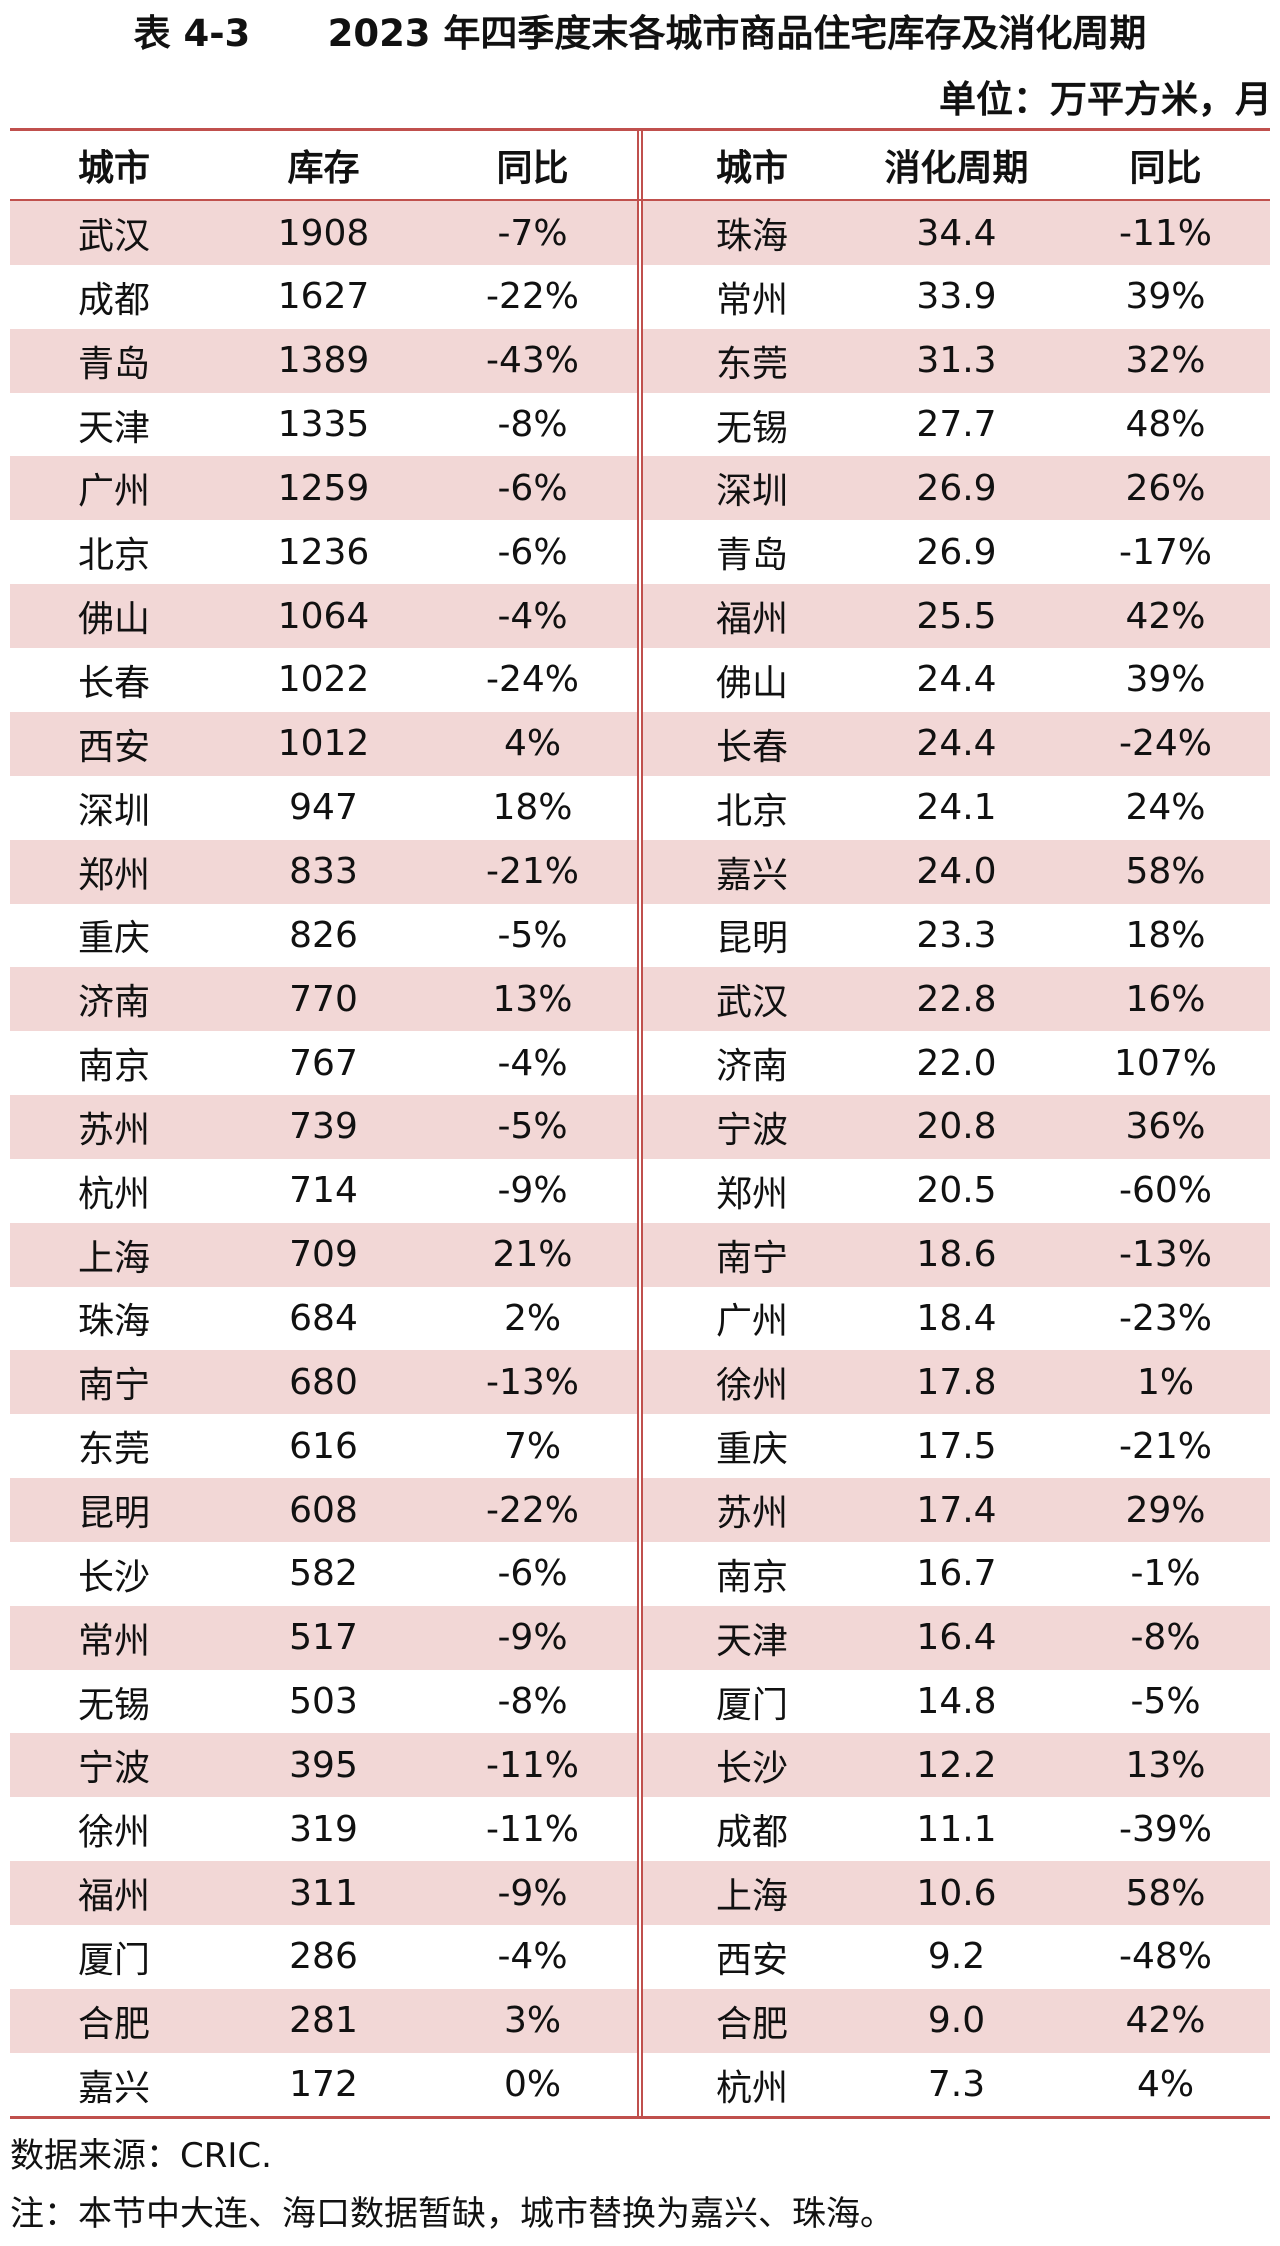 This screenshot has height=2246, width=1280. Describe the element at coordinates (1165, 808) in the screenshot. I see `yoy-cell: 24%` at that location.